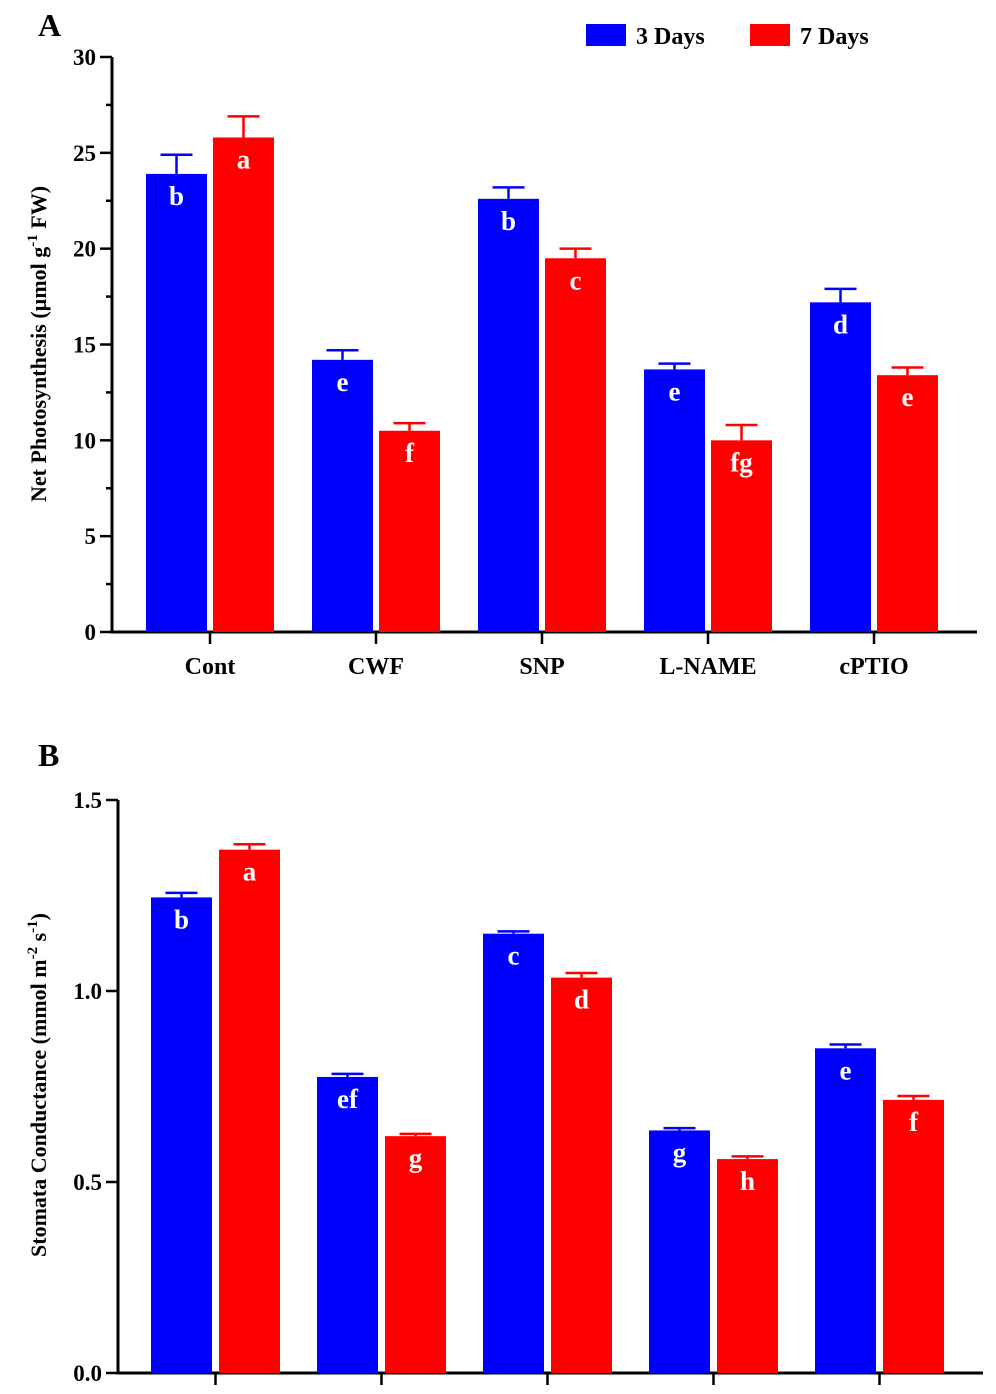 Image resolution: width=996 pixels, height=1394 pixels. I want to click on legend-swatch-3-days, so click(606, 35).